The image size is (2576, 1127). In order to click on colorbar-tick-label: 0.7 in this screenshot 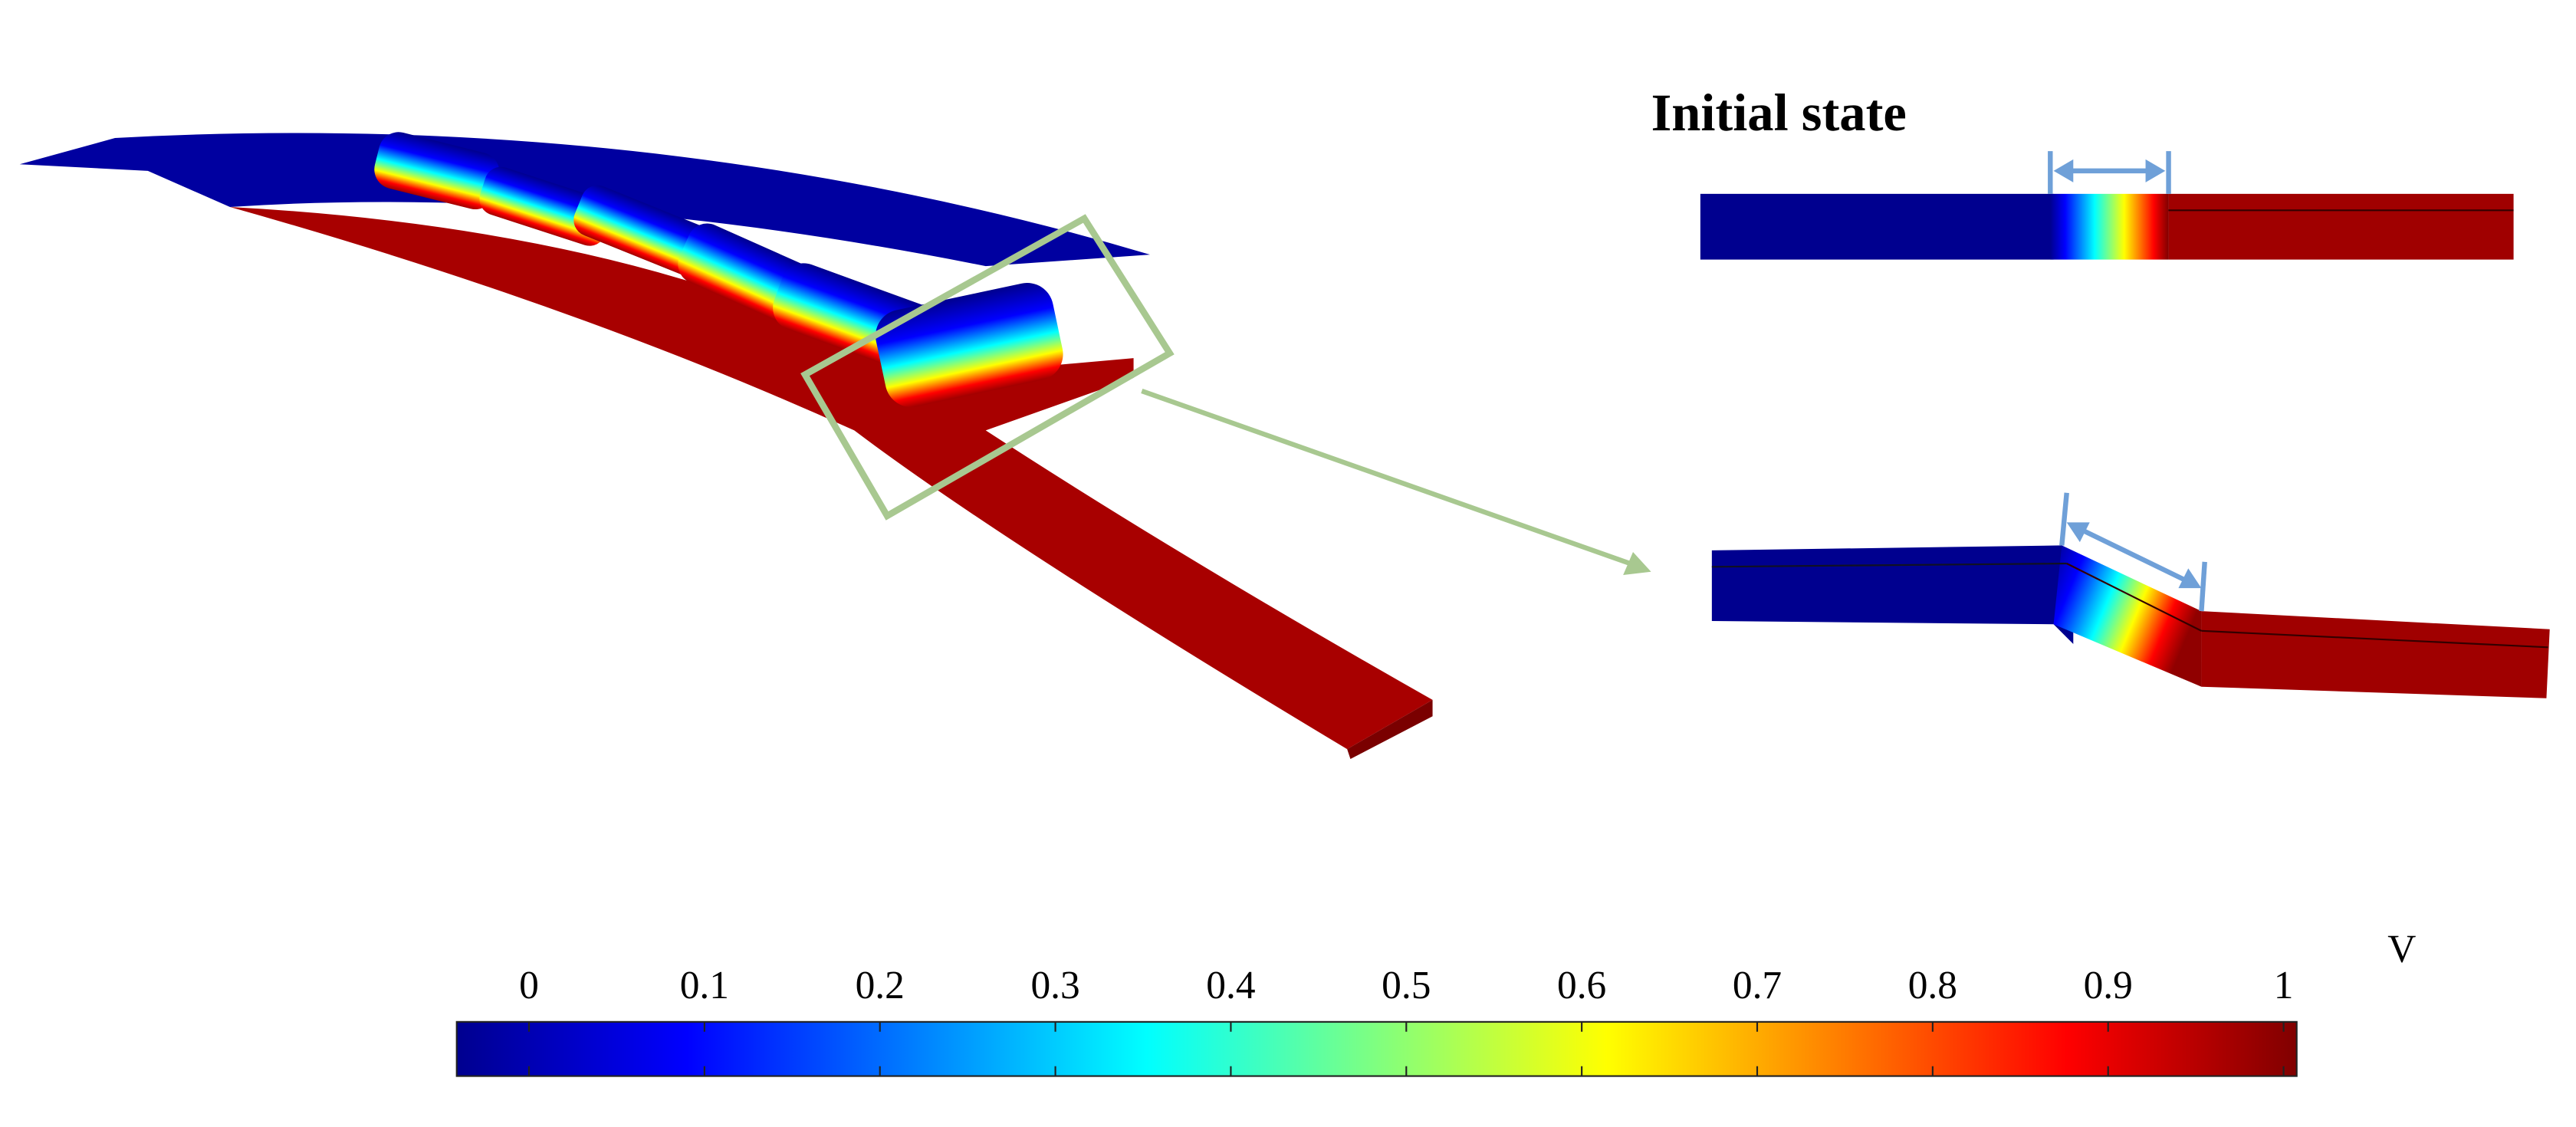, I will do `click(1757, 986)`.